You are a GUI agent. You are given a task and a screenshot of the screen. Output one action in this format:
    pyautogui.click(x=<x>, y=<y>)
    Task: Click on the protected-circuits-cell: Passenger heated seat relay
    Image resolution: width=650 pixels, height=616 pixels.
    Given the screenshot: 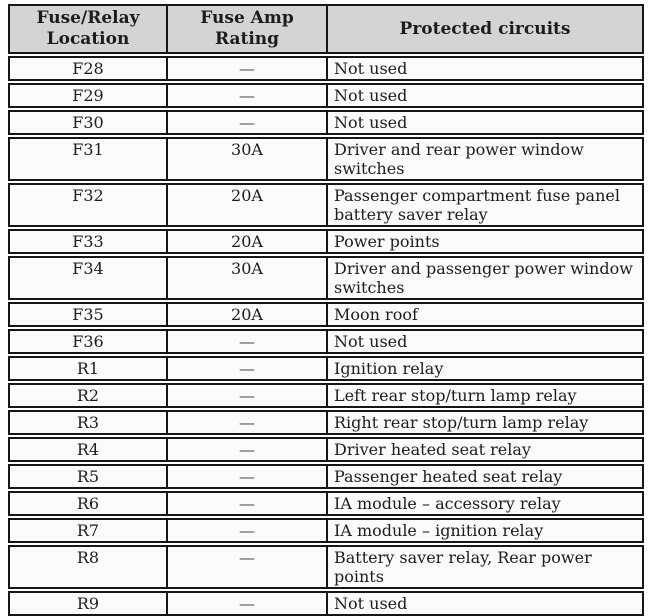 What is the action you would take?
    pyautogui.click(x=448, y=476)
    